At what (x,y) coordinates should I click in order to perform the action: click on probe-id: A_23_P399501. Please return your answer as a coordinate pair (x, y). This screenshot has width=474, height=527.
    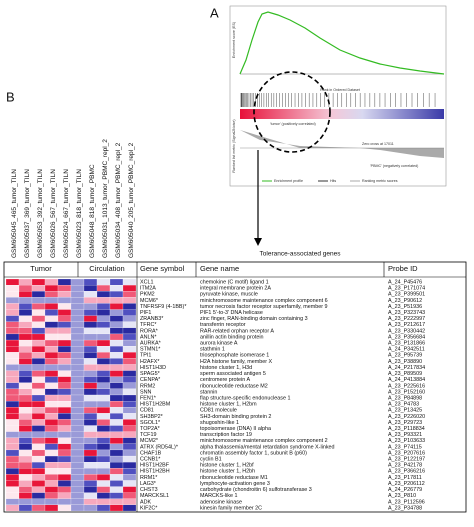
    Looking at the image, I should click on (406, 295).